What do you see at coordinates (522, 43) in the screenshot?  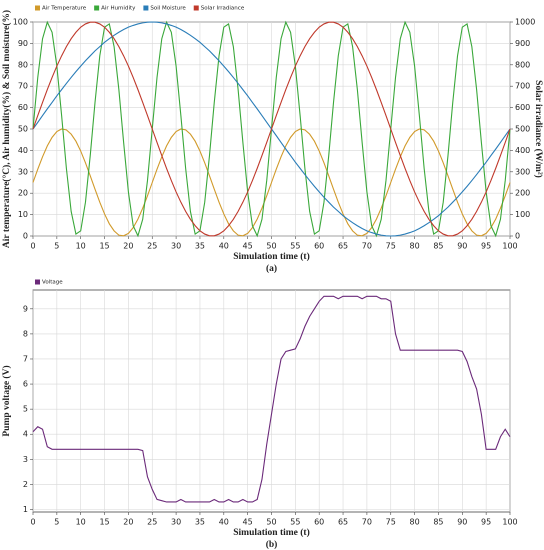 I see `y2-tick-label: 900` at bounding box center [522, 43].